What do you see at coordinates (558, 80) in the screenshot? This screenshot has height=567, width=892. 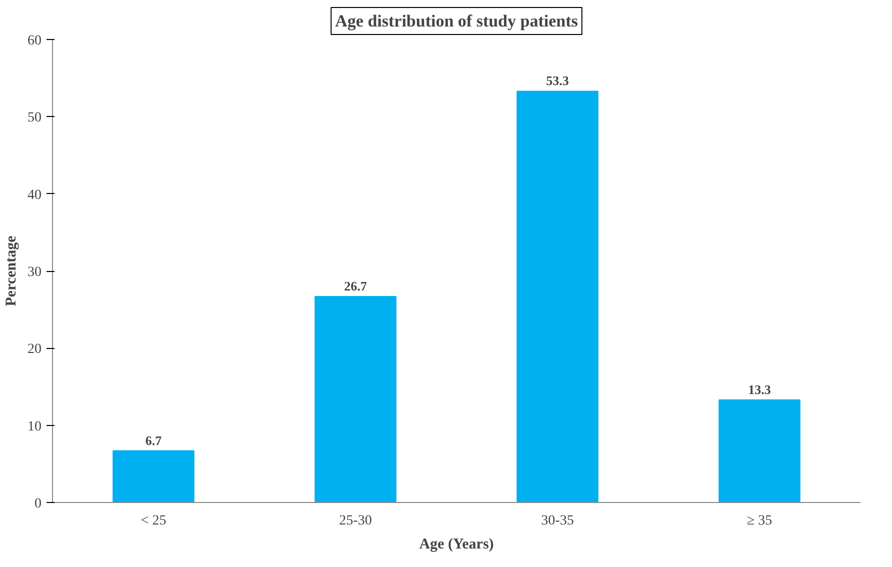 I see `data-label: 53.3` at bounding box center [558, 80].